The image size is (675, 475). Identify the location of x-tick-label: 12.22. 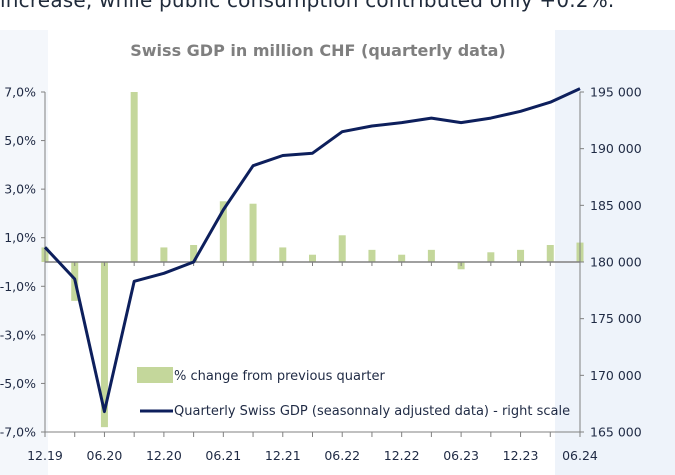
(402, 455).